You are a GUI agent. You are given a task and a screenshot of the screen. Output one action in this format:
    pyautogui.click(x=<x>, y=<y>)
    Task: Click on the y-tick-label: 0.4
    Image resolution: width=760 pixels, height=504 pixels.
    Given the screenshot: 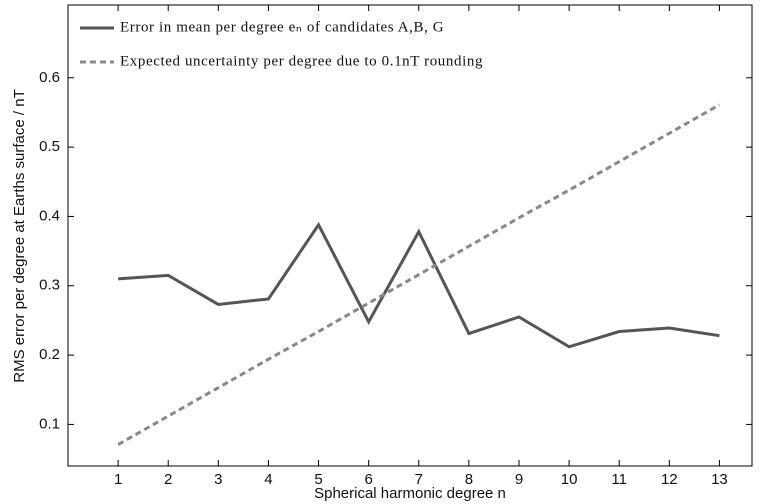 What is the action you would take?
    pyautogui.click(x=49, y=215)
    